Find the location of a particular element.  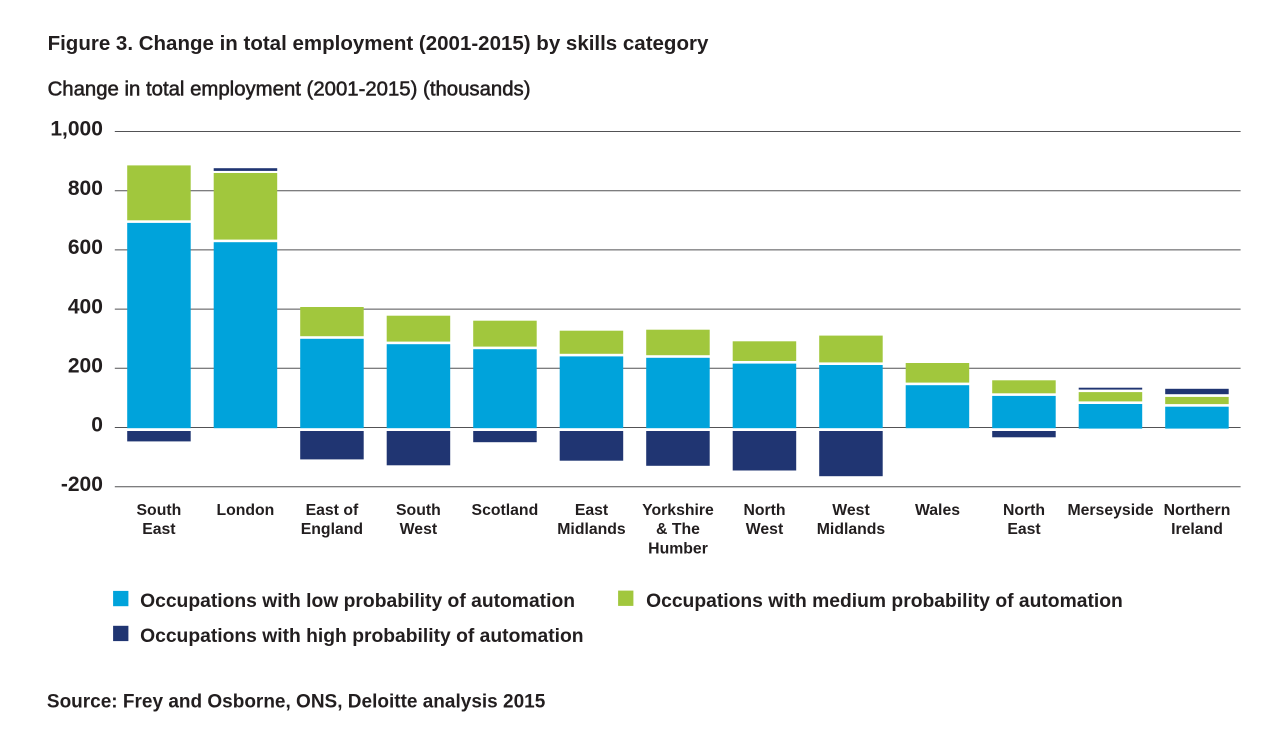

svg-text: 800 is located at coordinates (85, 188).